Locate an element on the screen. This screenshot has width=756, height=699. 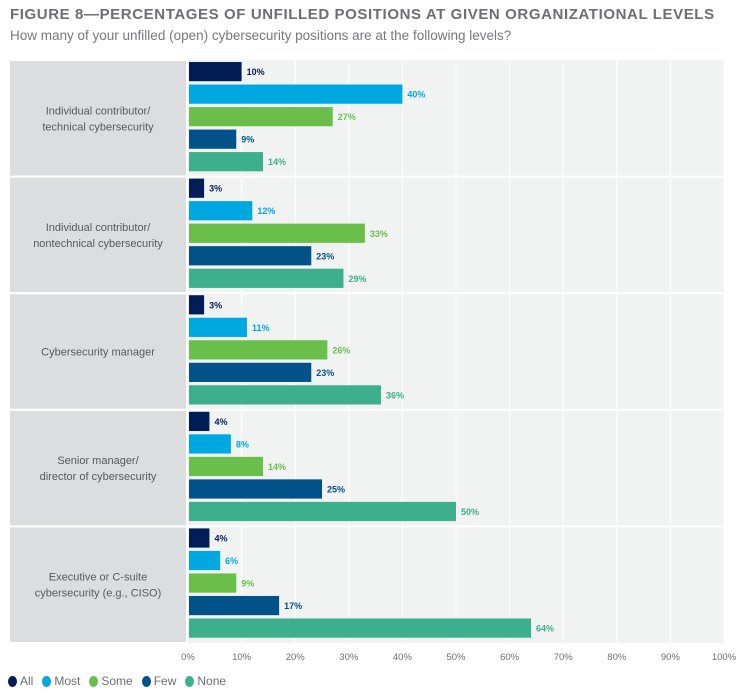
data-label: 6% is located at coordinates (231, 561).